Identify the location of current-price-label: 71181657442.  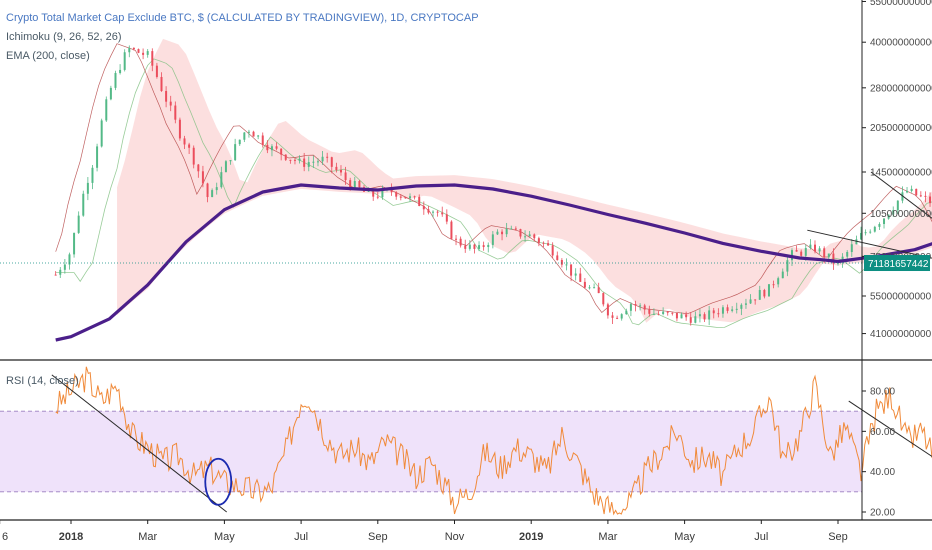
(898, 264).